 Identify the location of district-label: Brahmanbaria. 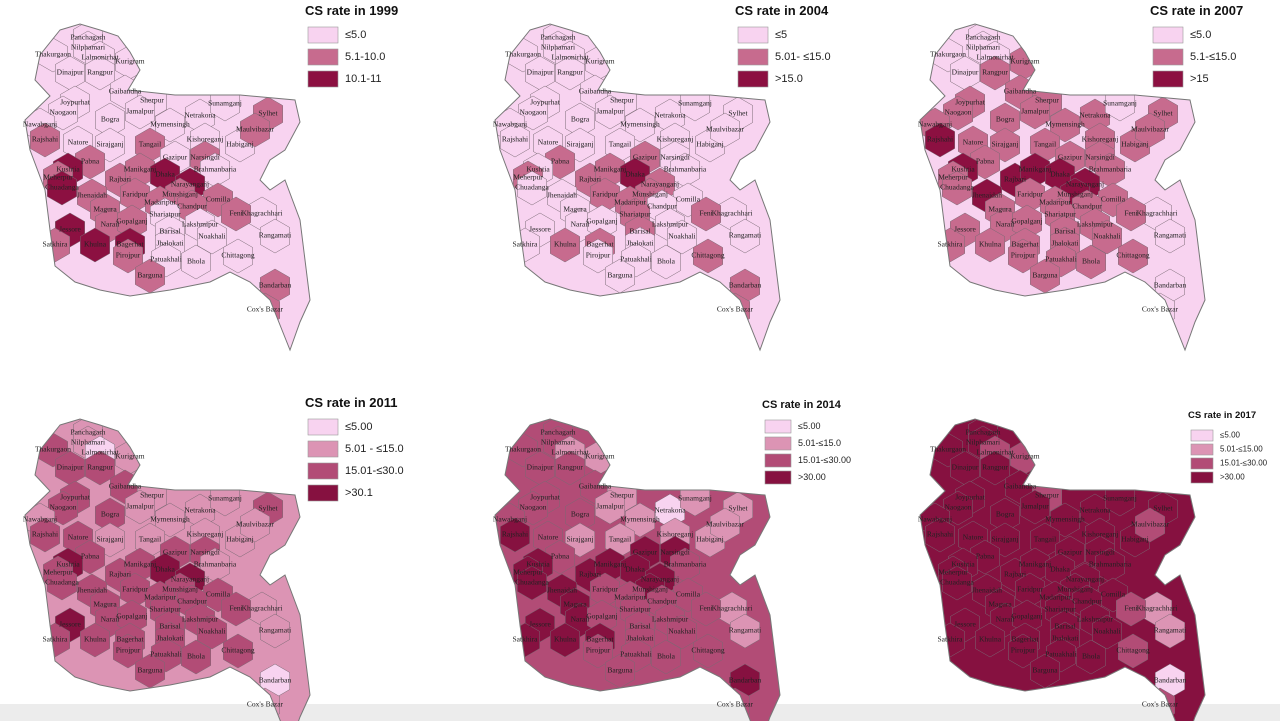
(1110, 564).